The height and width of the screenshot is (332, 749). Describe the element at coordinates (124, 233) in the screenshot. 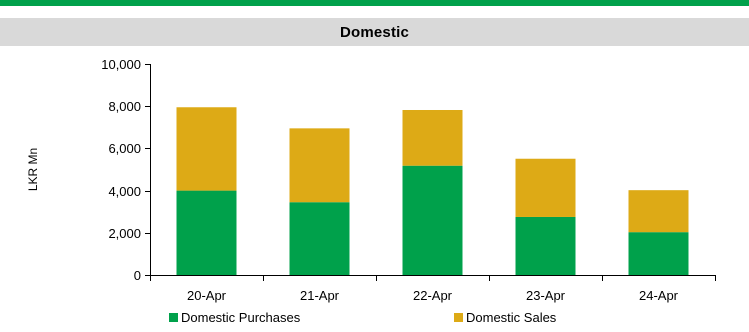

I see `y-tick-label: 2,000` at that location.